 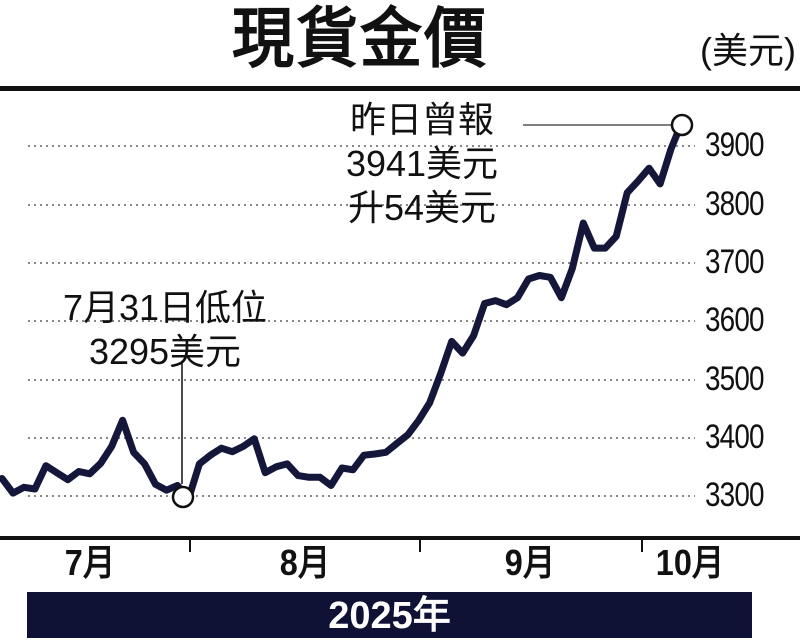 I want to click on high-annotation-line2: 3941美元, so click(x=422, y=163).